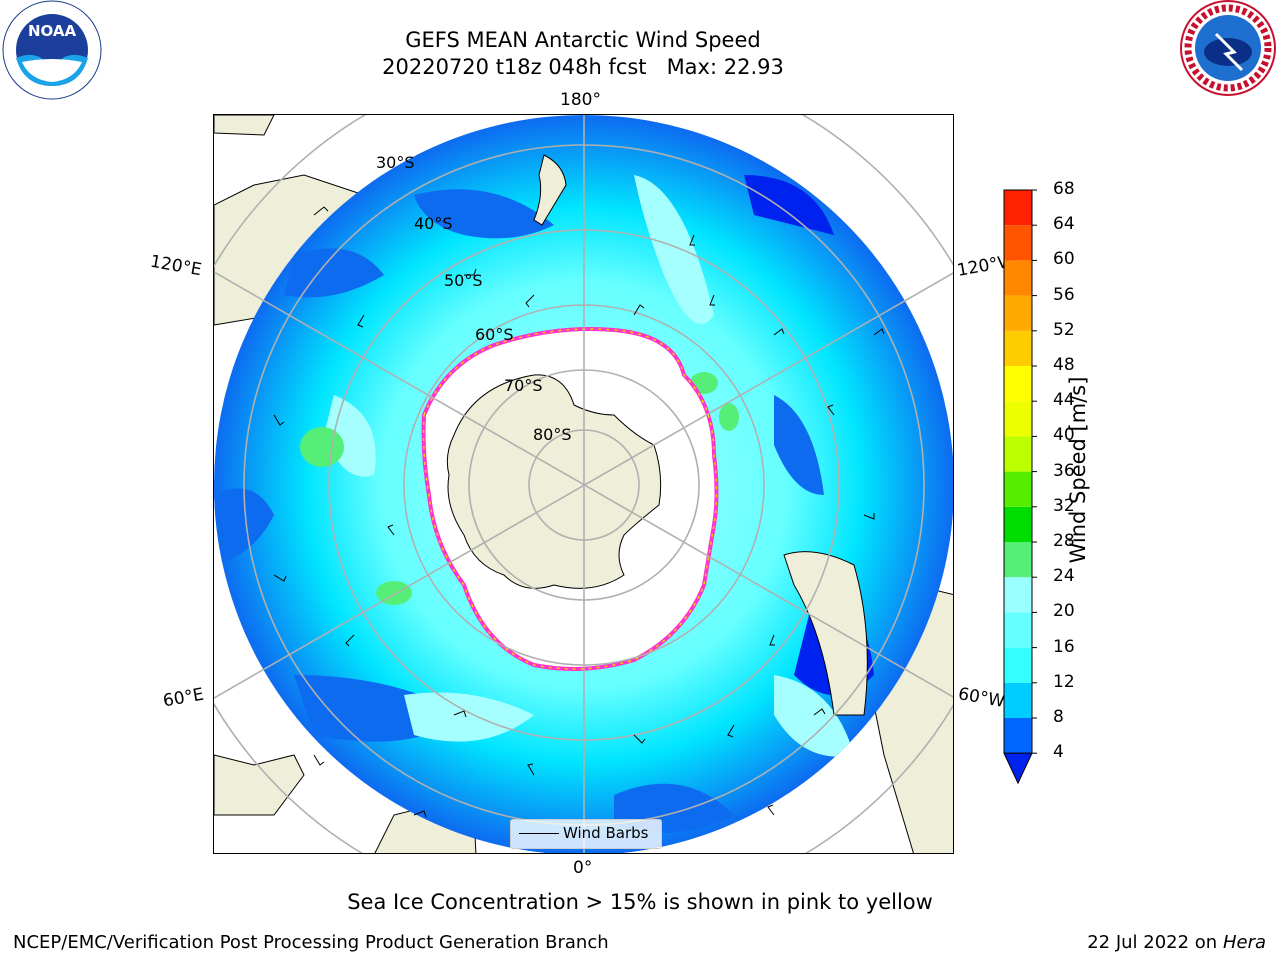 This screenshot has width=1280, height=960. What do you see at coordinates (463, 280) in the screenshot?
I see `lat-label-50: 50°S` at bounding box center [463, 280].